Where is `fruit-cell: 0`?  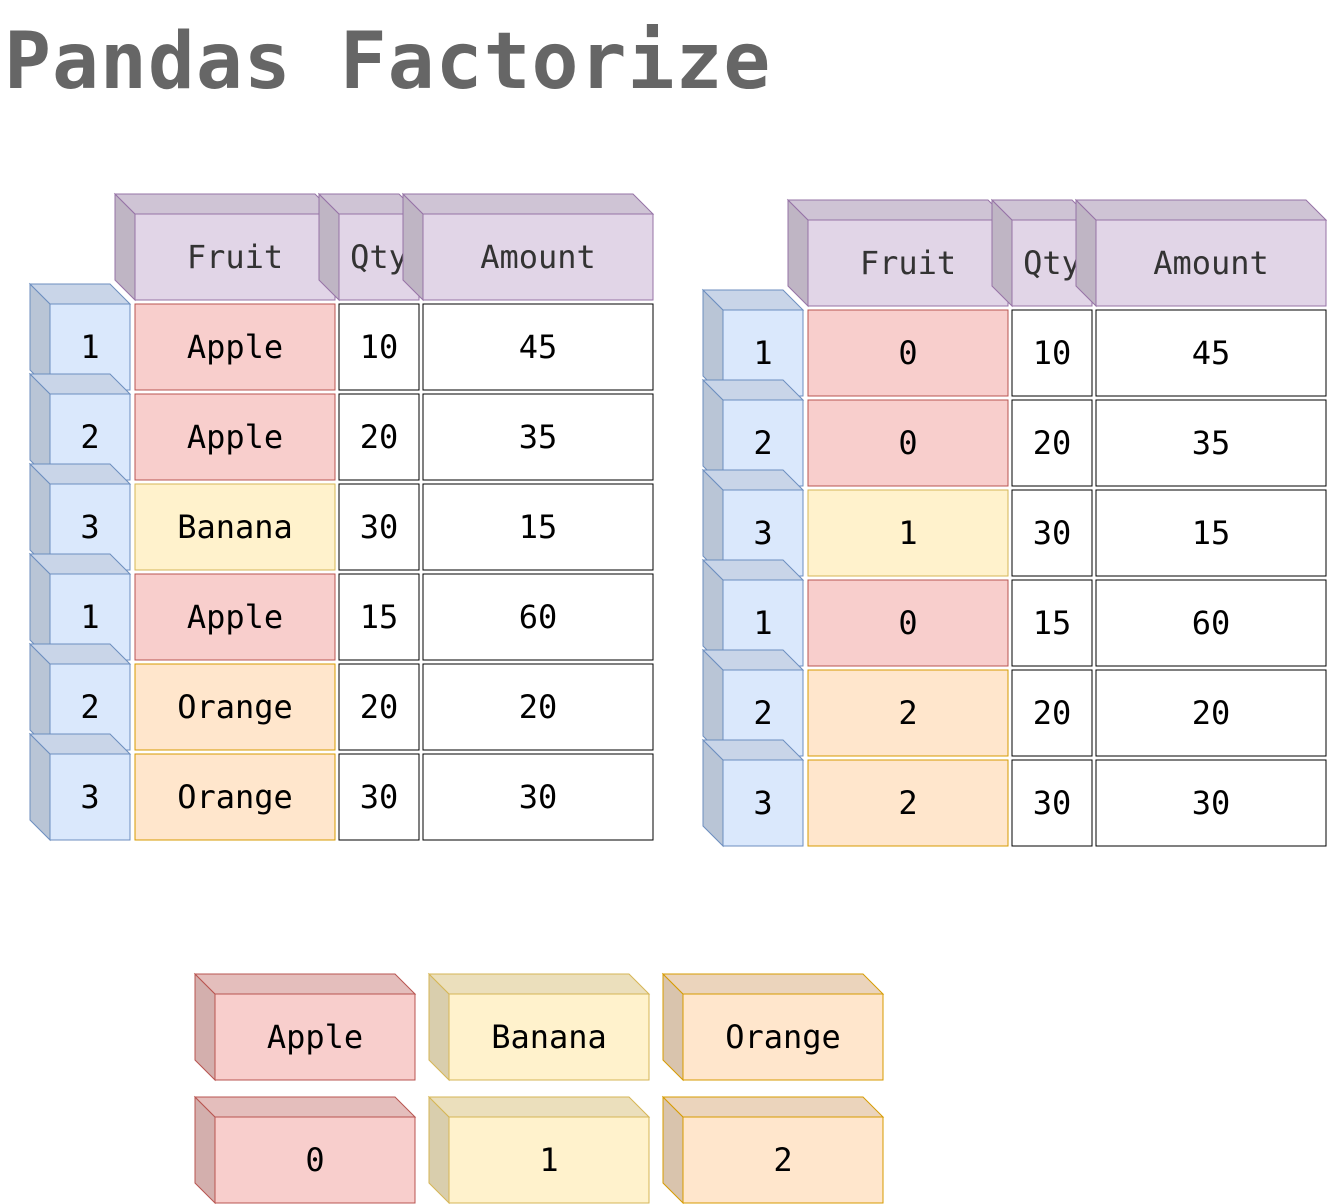
fruit-cell: 0 is located at coordinates (908, 443).